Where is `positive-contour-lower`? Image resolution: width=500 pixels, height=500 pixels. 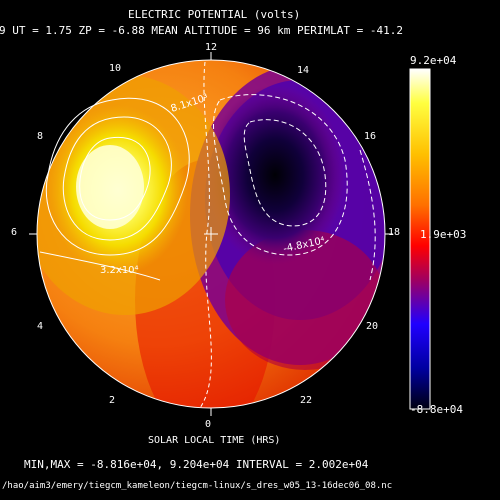 positive-contour-lower is located at coordinates (100, 266).